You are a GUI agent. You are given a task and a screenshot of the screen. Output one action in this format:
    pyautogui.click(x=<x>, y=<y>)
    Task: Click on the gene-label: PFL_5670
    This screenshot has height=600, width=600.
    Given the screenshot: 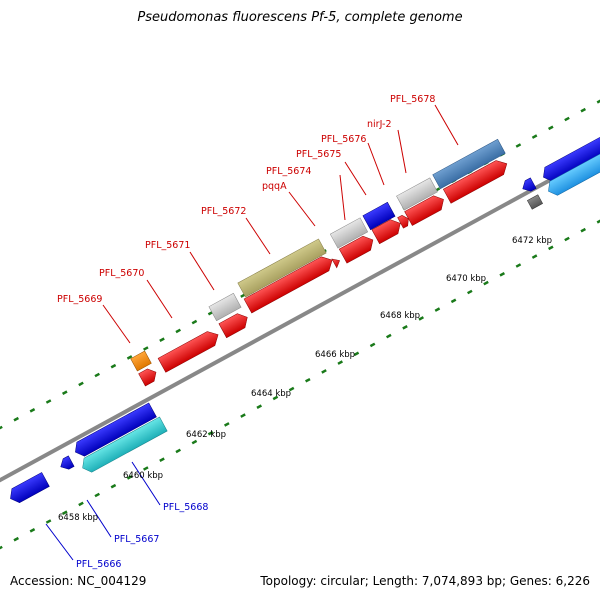 What is the action you would take?
    pyautogui.click(x=121, y=273)
    